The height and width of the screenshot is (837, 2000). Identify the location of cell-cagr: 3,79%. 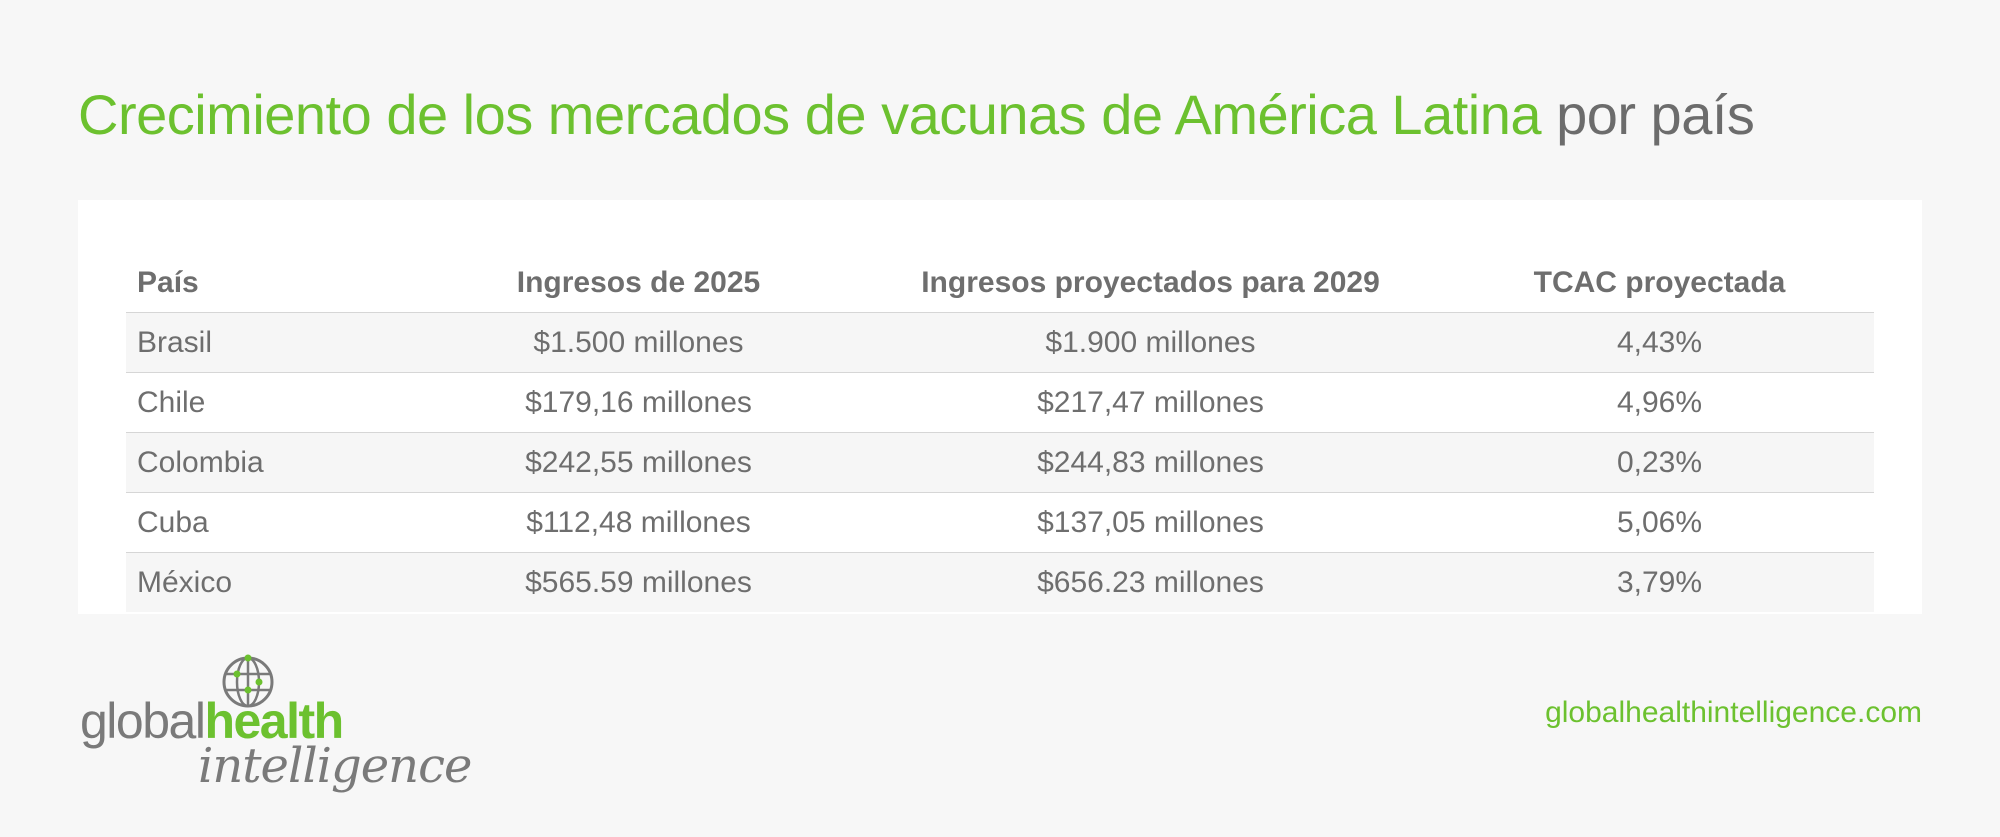
(1659, 582).